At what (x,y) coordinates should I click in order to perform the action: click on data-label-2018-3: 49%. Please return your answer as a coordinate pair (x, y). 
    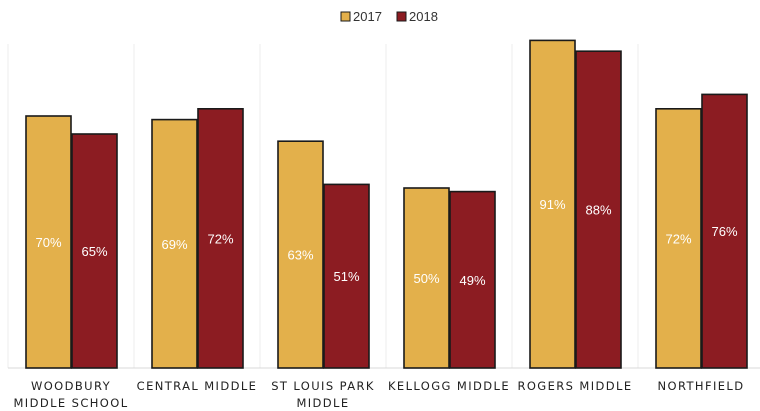
    Looking at the image, I should click on (472, 280).